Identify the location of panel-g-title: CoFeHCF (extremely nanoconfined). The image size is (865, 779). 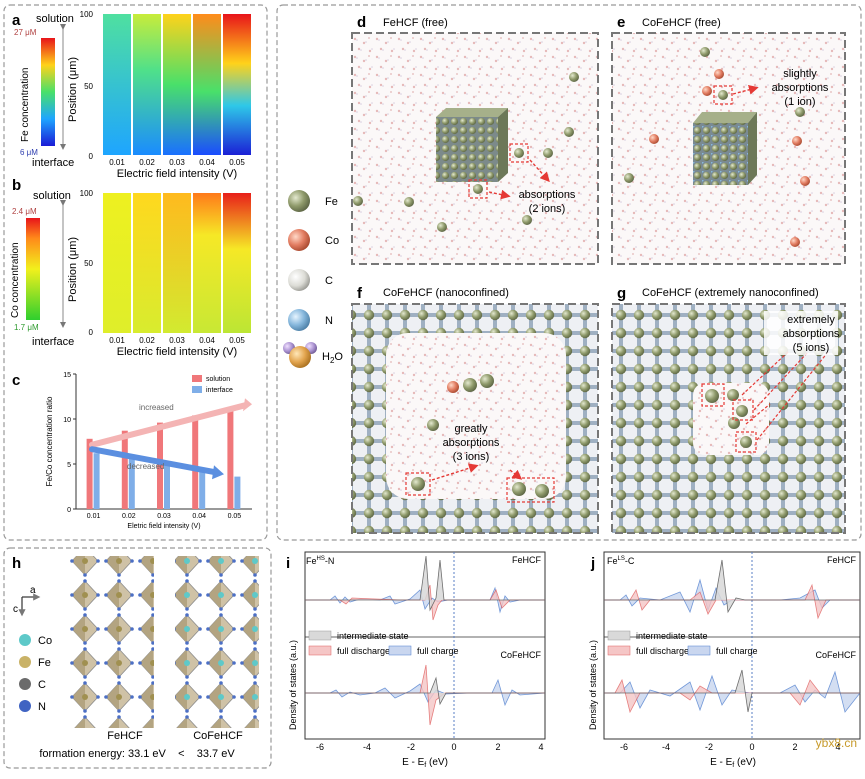
(730, 293).